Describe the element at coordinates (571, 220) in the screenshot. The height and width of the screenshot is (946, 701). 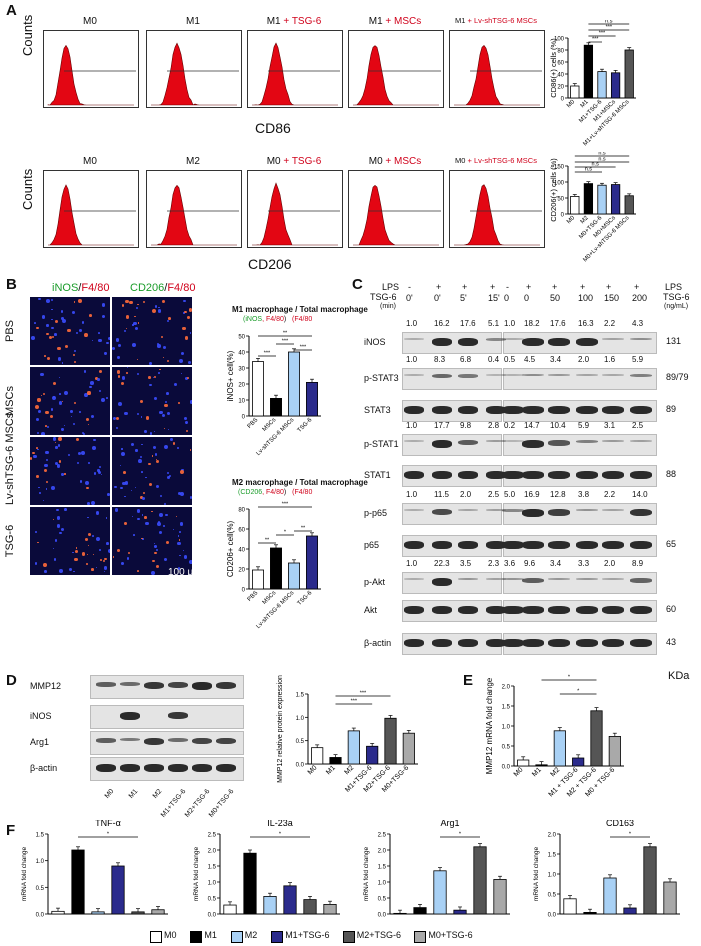
I see `x-tick-label: M0` at that location.